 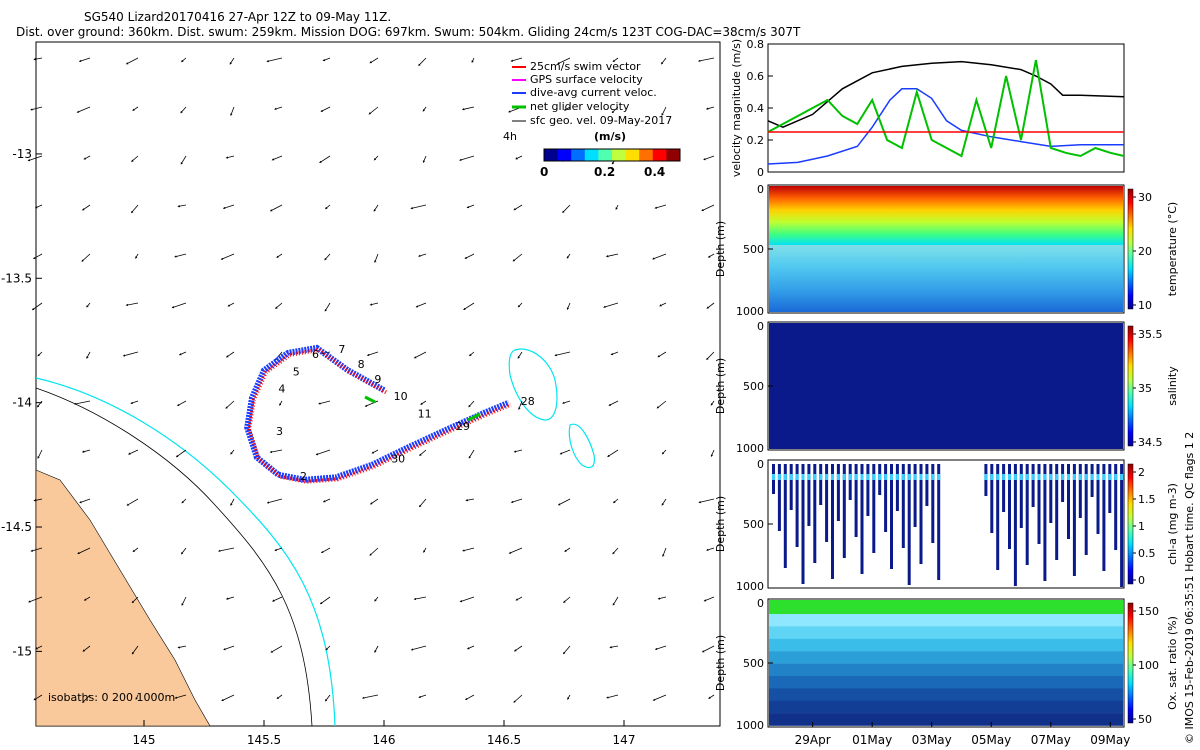 I want to click on colorbar-tick-label: 2, so click(x=1141, y=472).